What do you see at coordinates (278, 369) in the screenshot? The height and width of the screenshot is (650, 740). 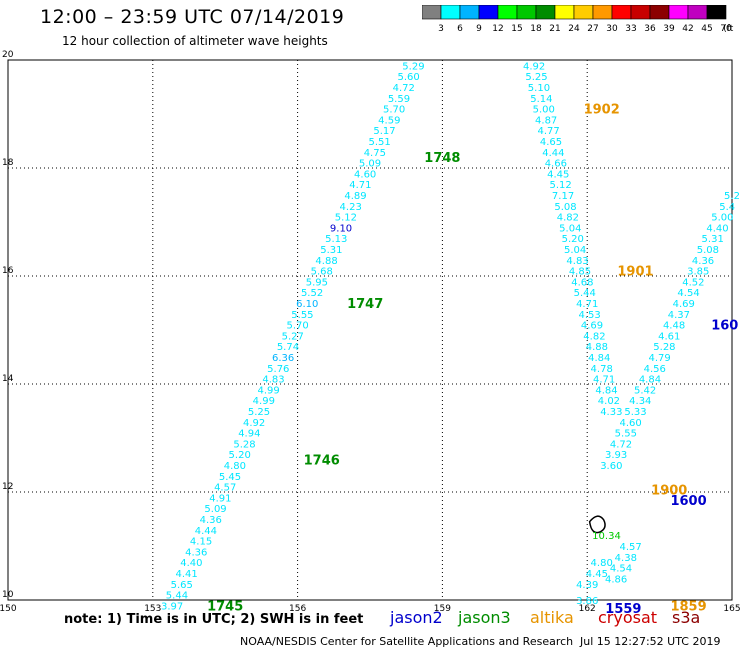 I see `wave-height-label: 5.76` at bounding box center [278, 369].